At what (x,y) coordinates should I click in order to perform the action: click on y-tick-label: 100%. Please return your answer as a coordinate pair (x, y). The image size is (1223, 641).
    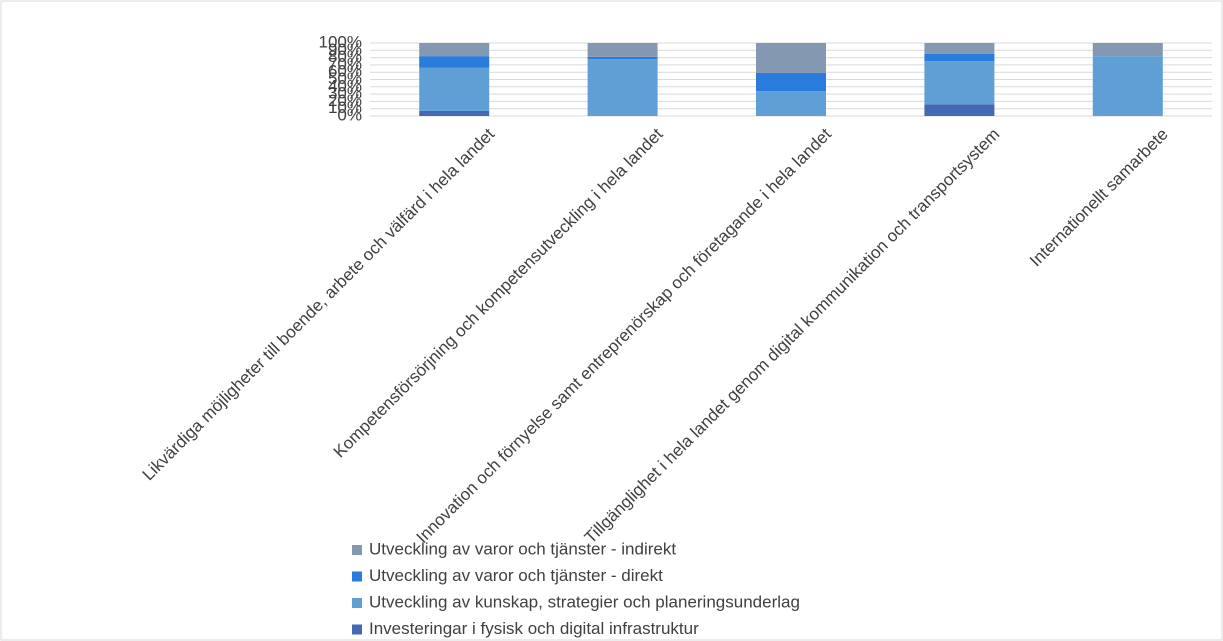
    Looking at the image, I should click on (340, 41).